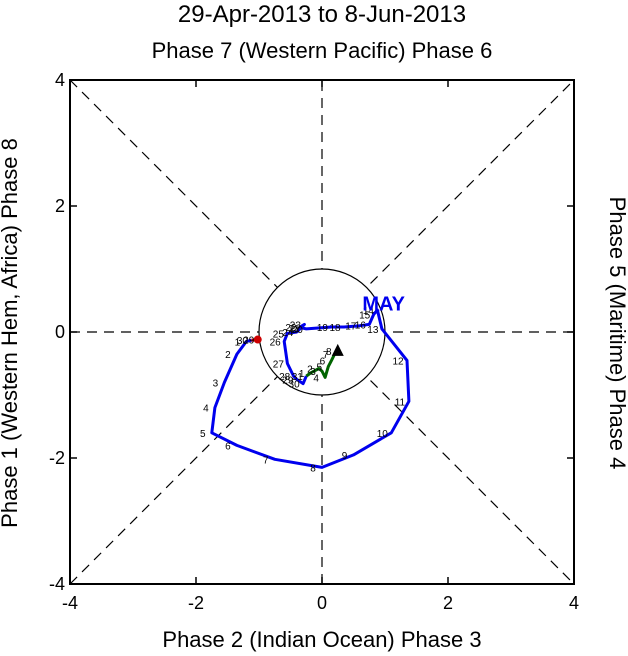 This screenshot has height=656, width=628. Describe the element at coordinates (298, 377) in the screenshot. I see `day-label: 31` at that location.